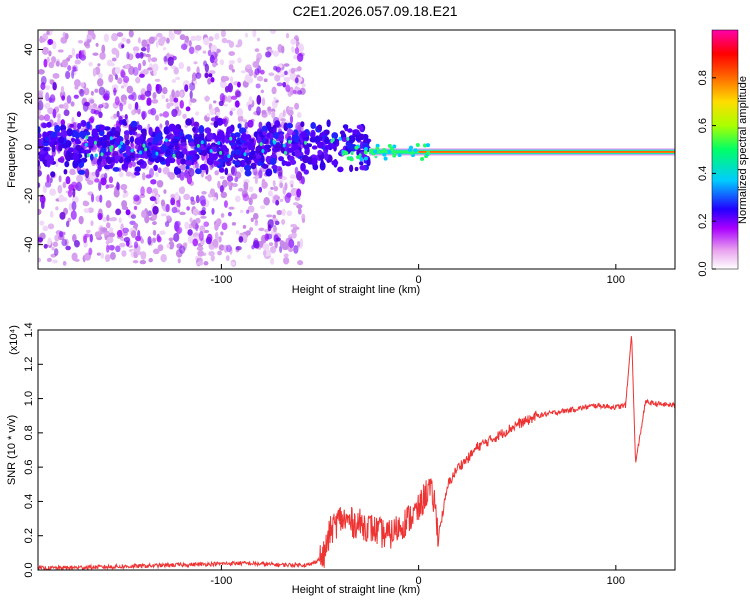  Describe the element at coordinates (29, 535) in the screenshot. I see `snr-ytick-label: 0.2` at that location.